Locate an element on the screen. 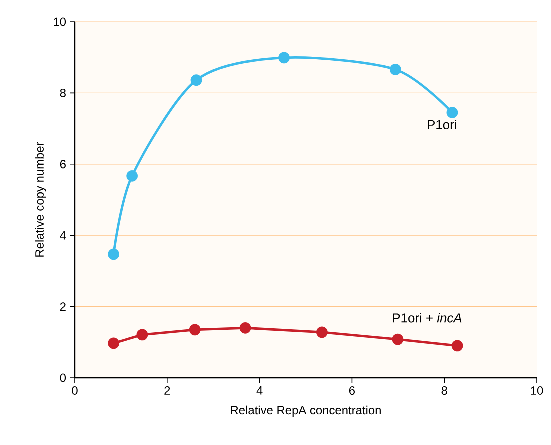  y-tick-label: 10 is located at coordinates (60, 22).